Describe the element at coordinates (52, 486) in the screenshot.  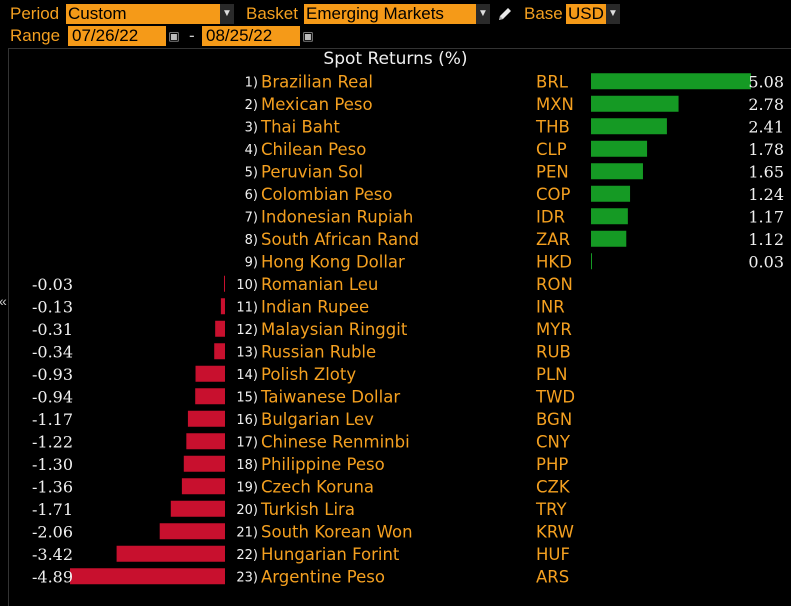
I see `value-label: -1.36` at that location.